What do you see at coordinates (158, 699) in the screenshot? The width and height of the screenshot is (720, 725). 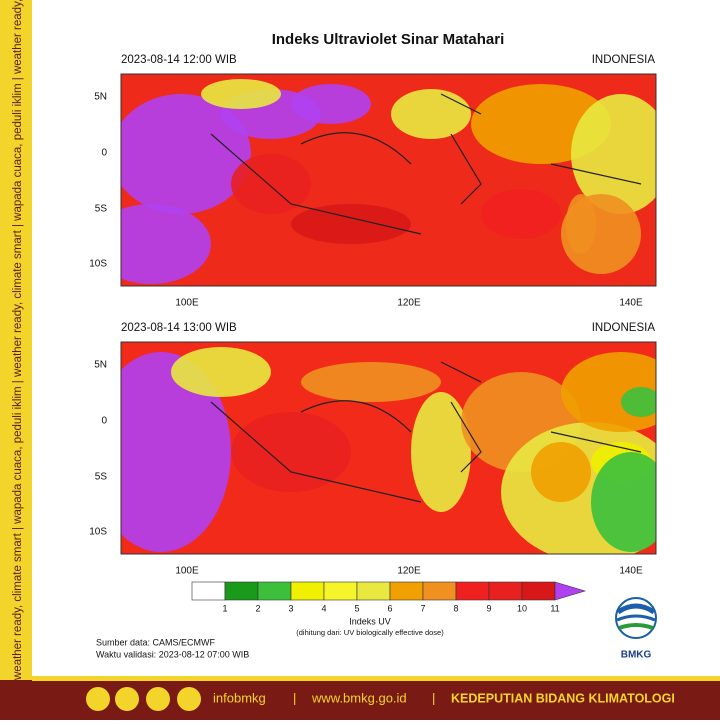 I see `youtube-icon` at bounding box center [158, 699].